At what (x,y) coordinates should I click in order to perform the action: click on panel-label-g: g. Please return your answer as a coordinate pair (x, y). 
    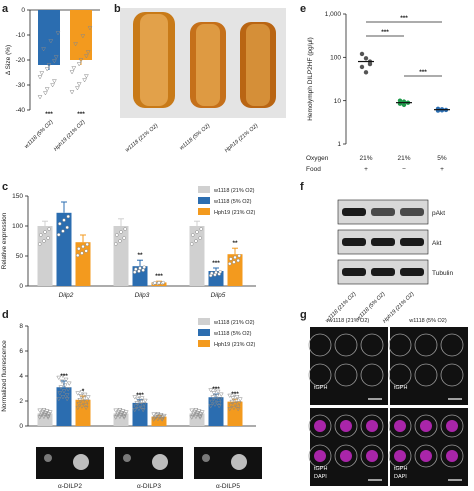
    Looking at the image, I should click on (303, 315).